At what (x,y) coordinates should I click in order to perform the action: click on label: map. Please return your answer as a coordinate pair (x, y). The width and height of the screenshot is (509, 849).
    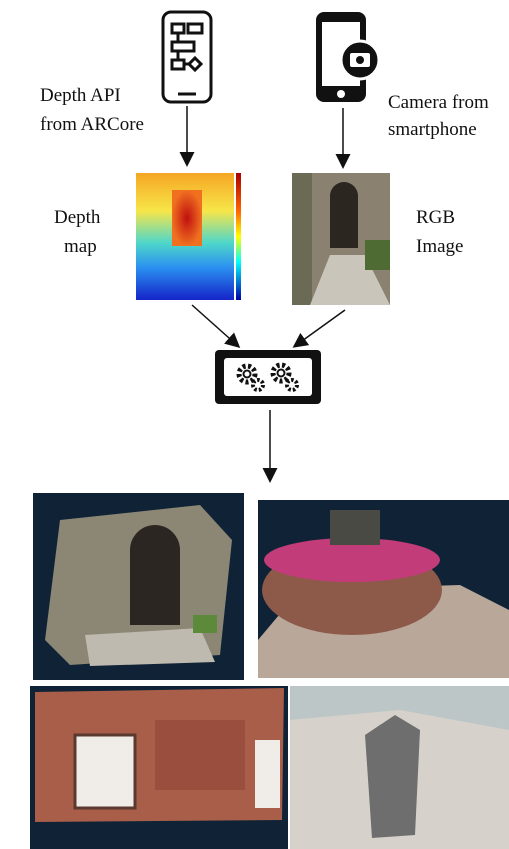
    Looking at the image, I should click on (80, 246).